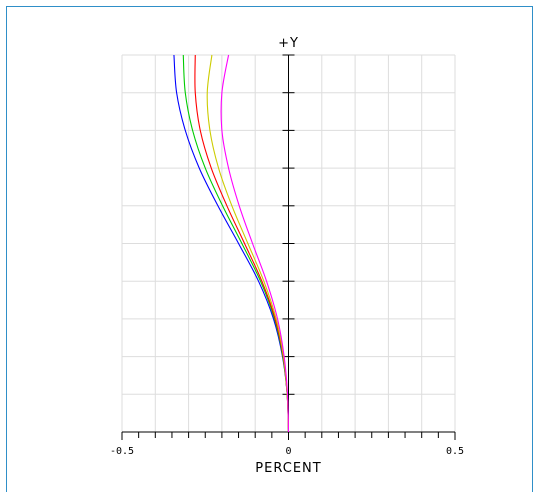  I want to click on x-axis-title: PERCENT, so click(288, 468).